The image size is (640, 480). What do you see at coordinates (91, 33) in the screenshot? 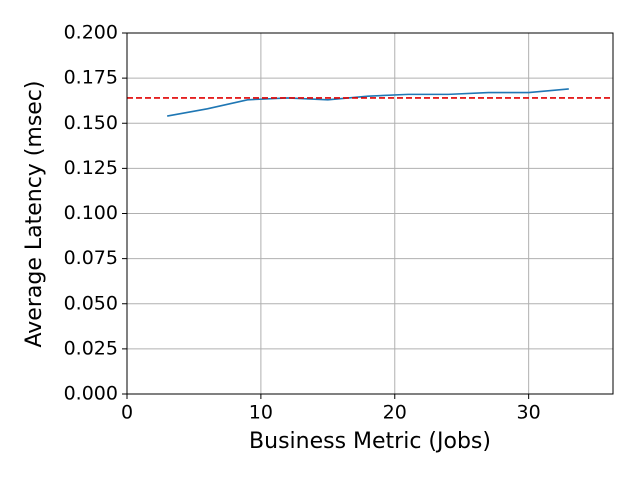
I see `y-tick-label: 0.200` at bounding box center [91, 33].